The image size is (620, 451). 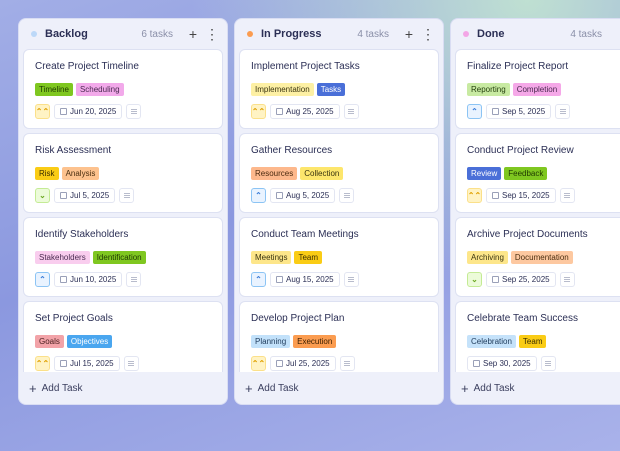 I want to click on task-meta: ⌃ Sep 5, 2025, so click(x=538, y=111).